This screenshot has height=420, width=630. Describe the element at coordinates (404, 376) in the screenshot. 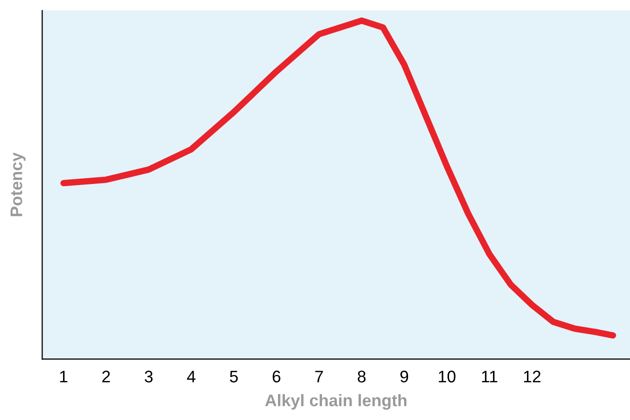

I see `x-tick-label: 9` at that location.